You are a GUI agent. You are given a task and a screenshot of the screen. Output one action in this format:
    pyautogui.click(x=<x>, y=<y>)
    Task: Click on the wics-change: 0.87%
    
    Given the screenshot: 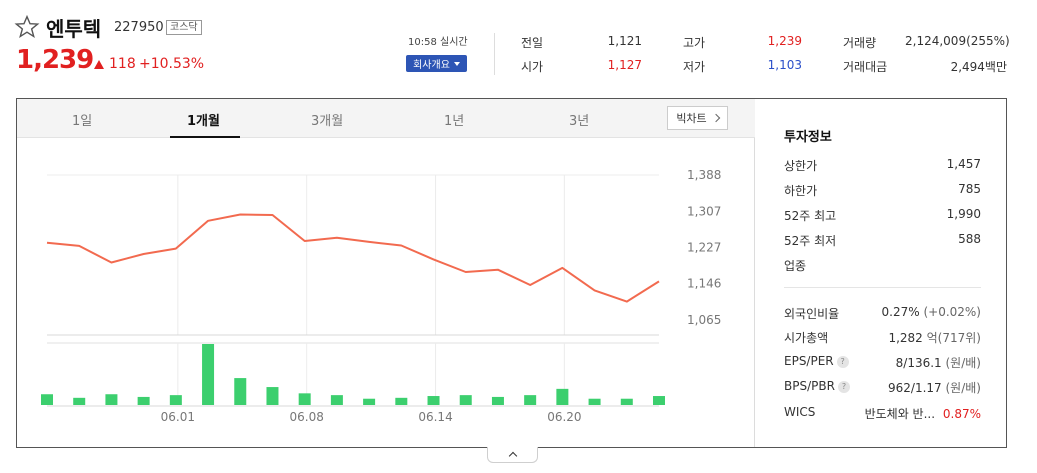 What is the action you would take?
    pyautogui.click(x=961, y=414)
    